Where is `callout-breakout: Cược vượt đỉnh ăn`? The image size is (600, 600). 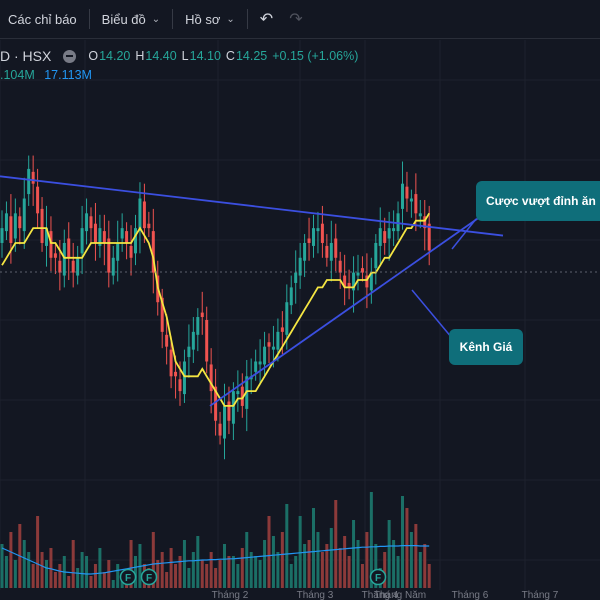
callout-breakout: Cược vượt đỉnh ăn is located at coordinates (538, 201).